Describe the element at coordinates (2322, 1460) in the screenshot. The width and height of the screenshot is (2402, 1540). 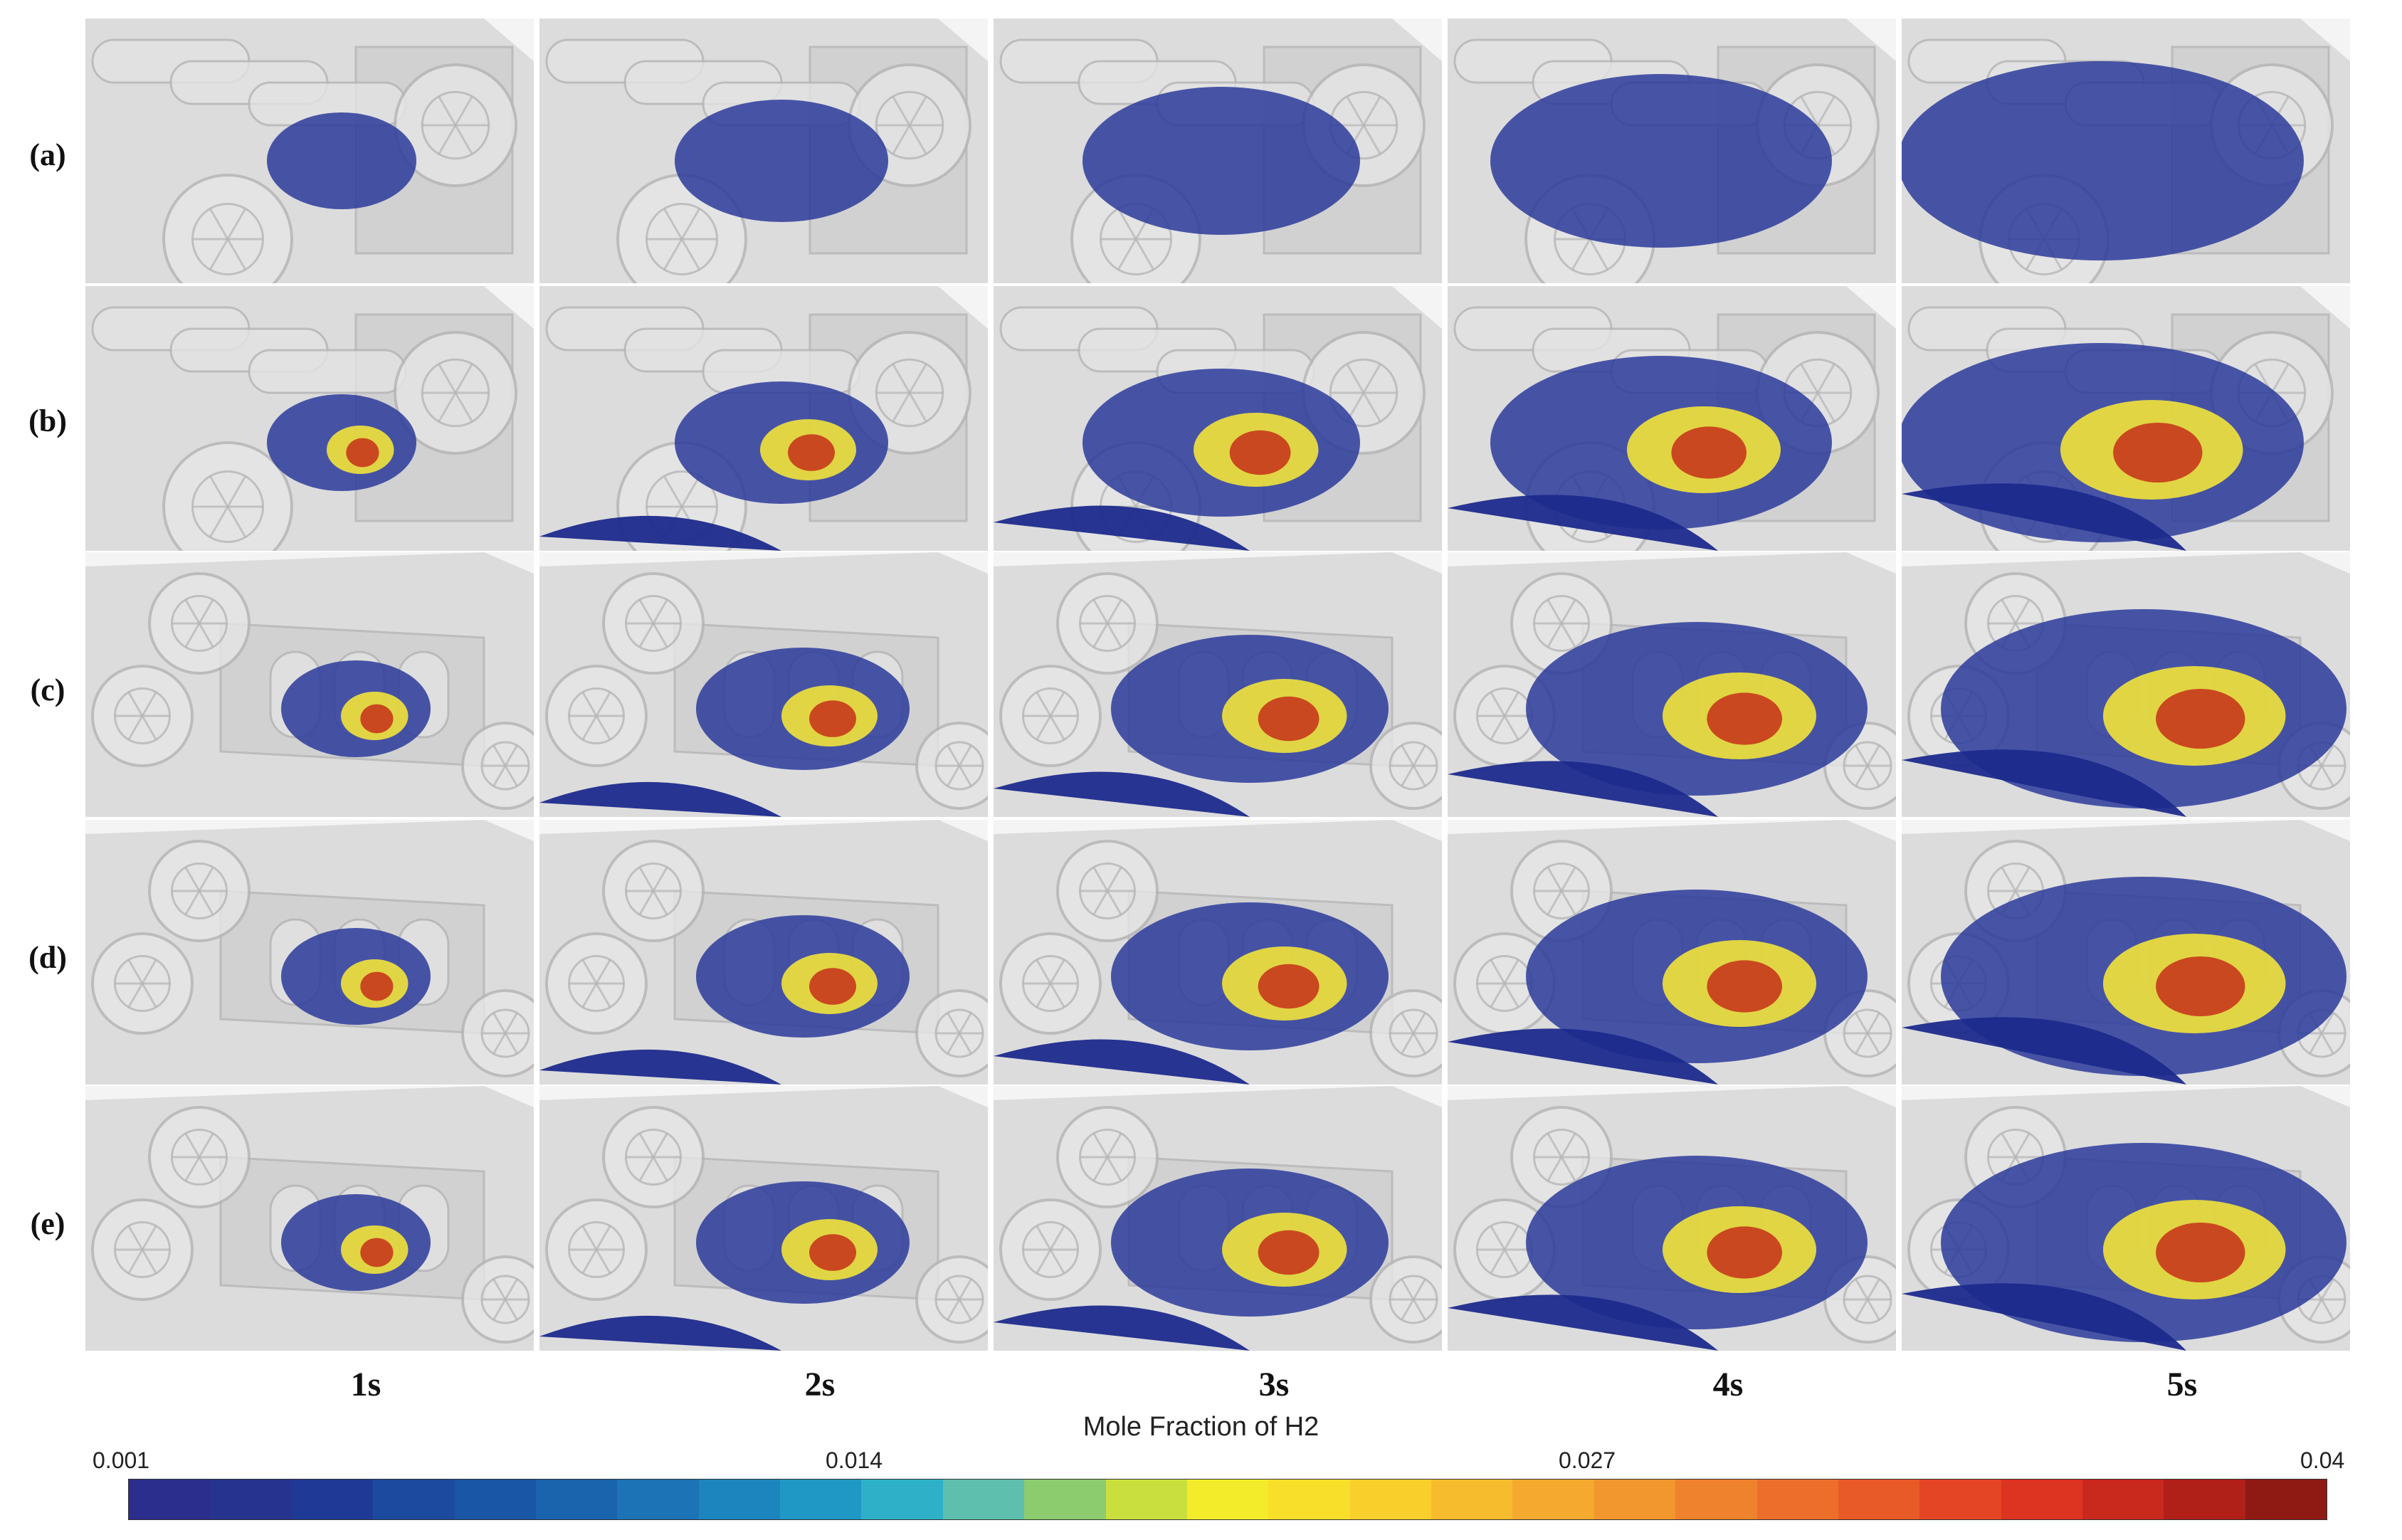
I see `colorbar-tick-max: 0.04` at that location.